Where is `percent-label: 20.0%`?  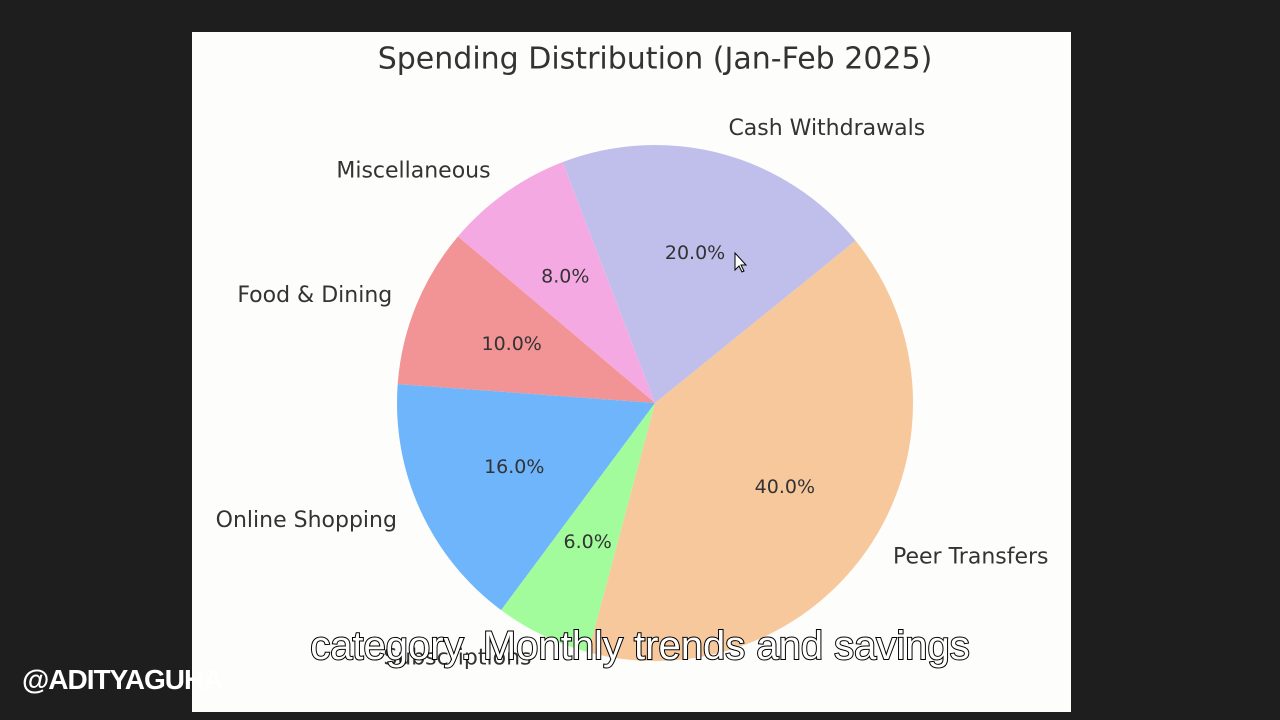 percent-label: 20.0% is located at coordinates (695, 253).